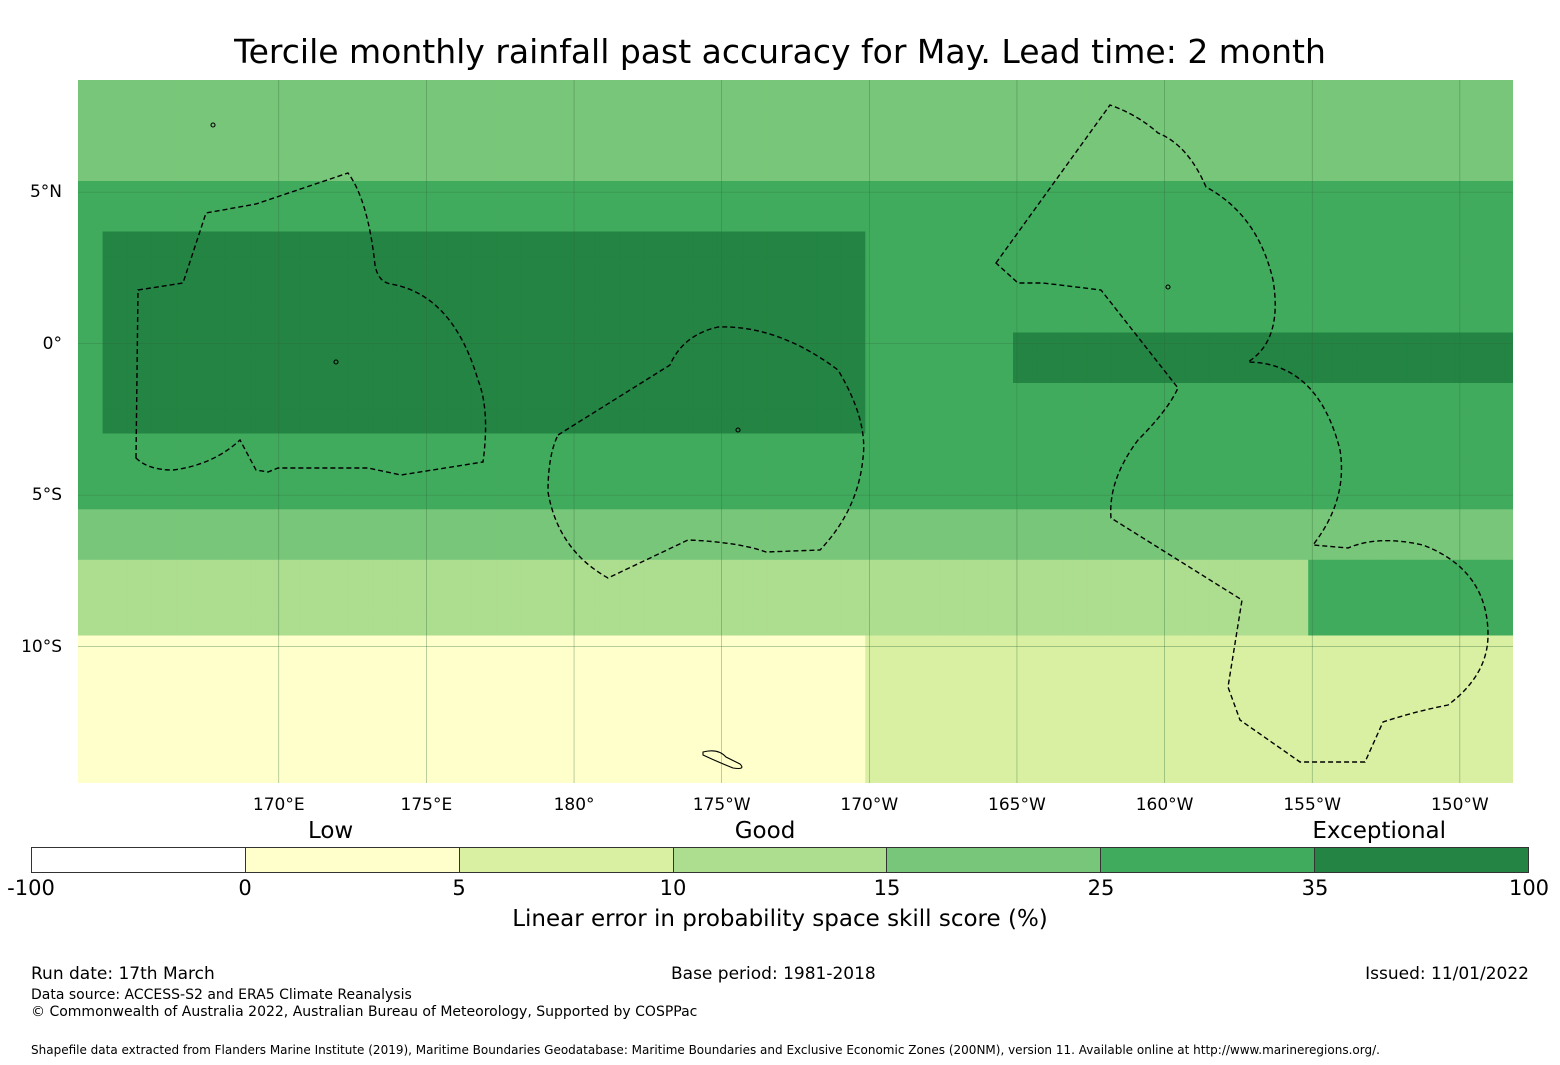 This screenshot has height=1065, width=1560. I want to click on island-samoa, so click(722, 760).